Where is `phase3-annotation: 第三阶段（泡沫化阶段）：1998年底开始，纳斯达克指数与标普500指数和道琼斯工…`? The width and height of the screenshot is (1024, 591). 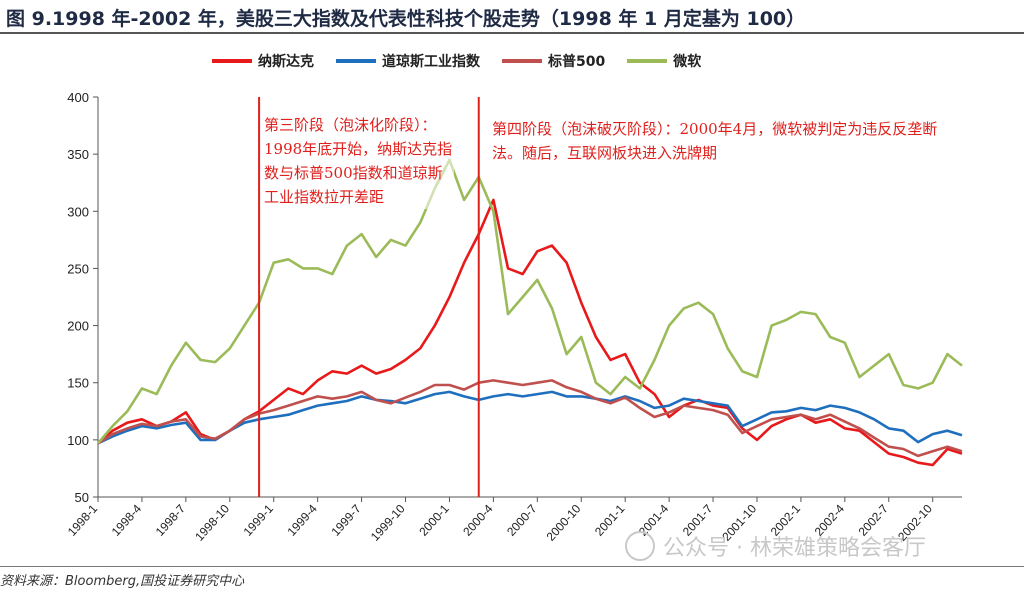
phase3-annotation: 第三阶段（泡沫化阶段）：1998年底开始，纳斯达克指数与标普500指数和道琼斯工… is located at coordinates (359, 161).